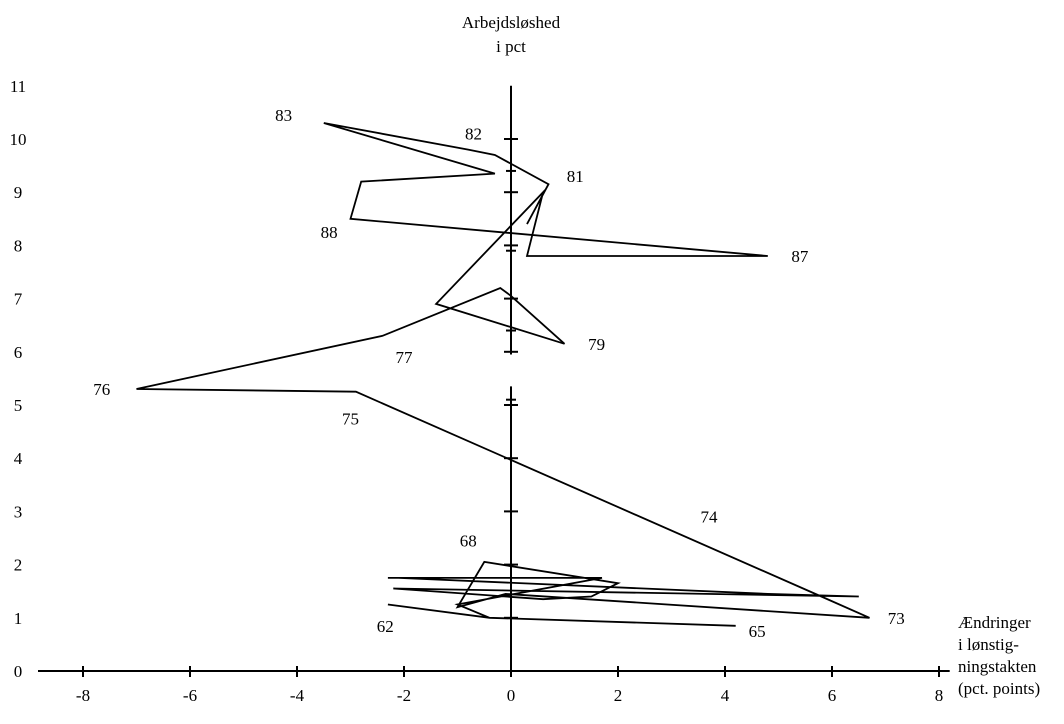 The width and height of the screenshot is (1064, 724). What do you see at coordinates (18, 245) in the screenshot?
I see `y-tick-label: 8` at bounding box center [18, 245].